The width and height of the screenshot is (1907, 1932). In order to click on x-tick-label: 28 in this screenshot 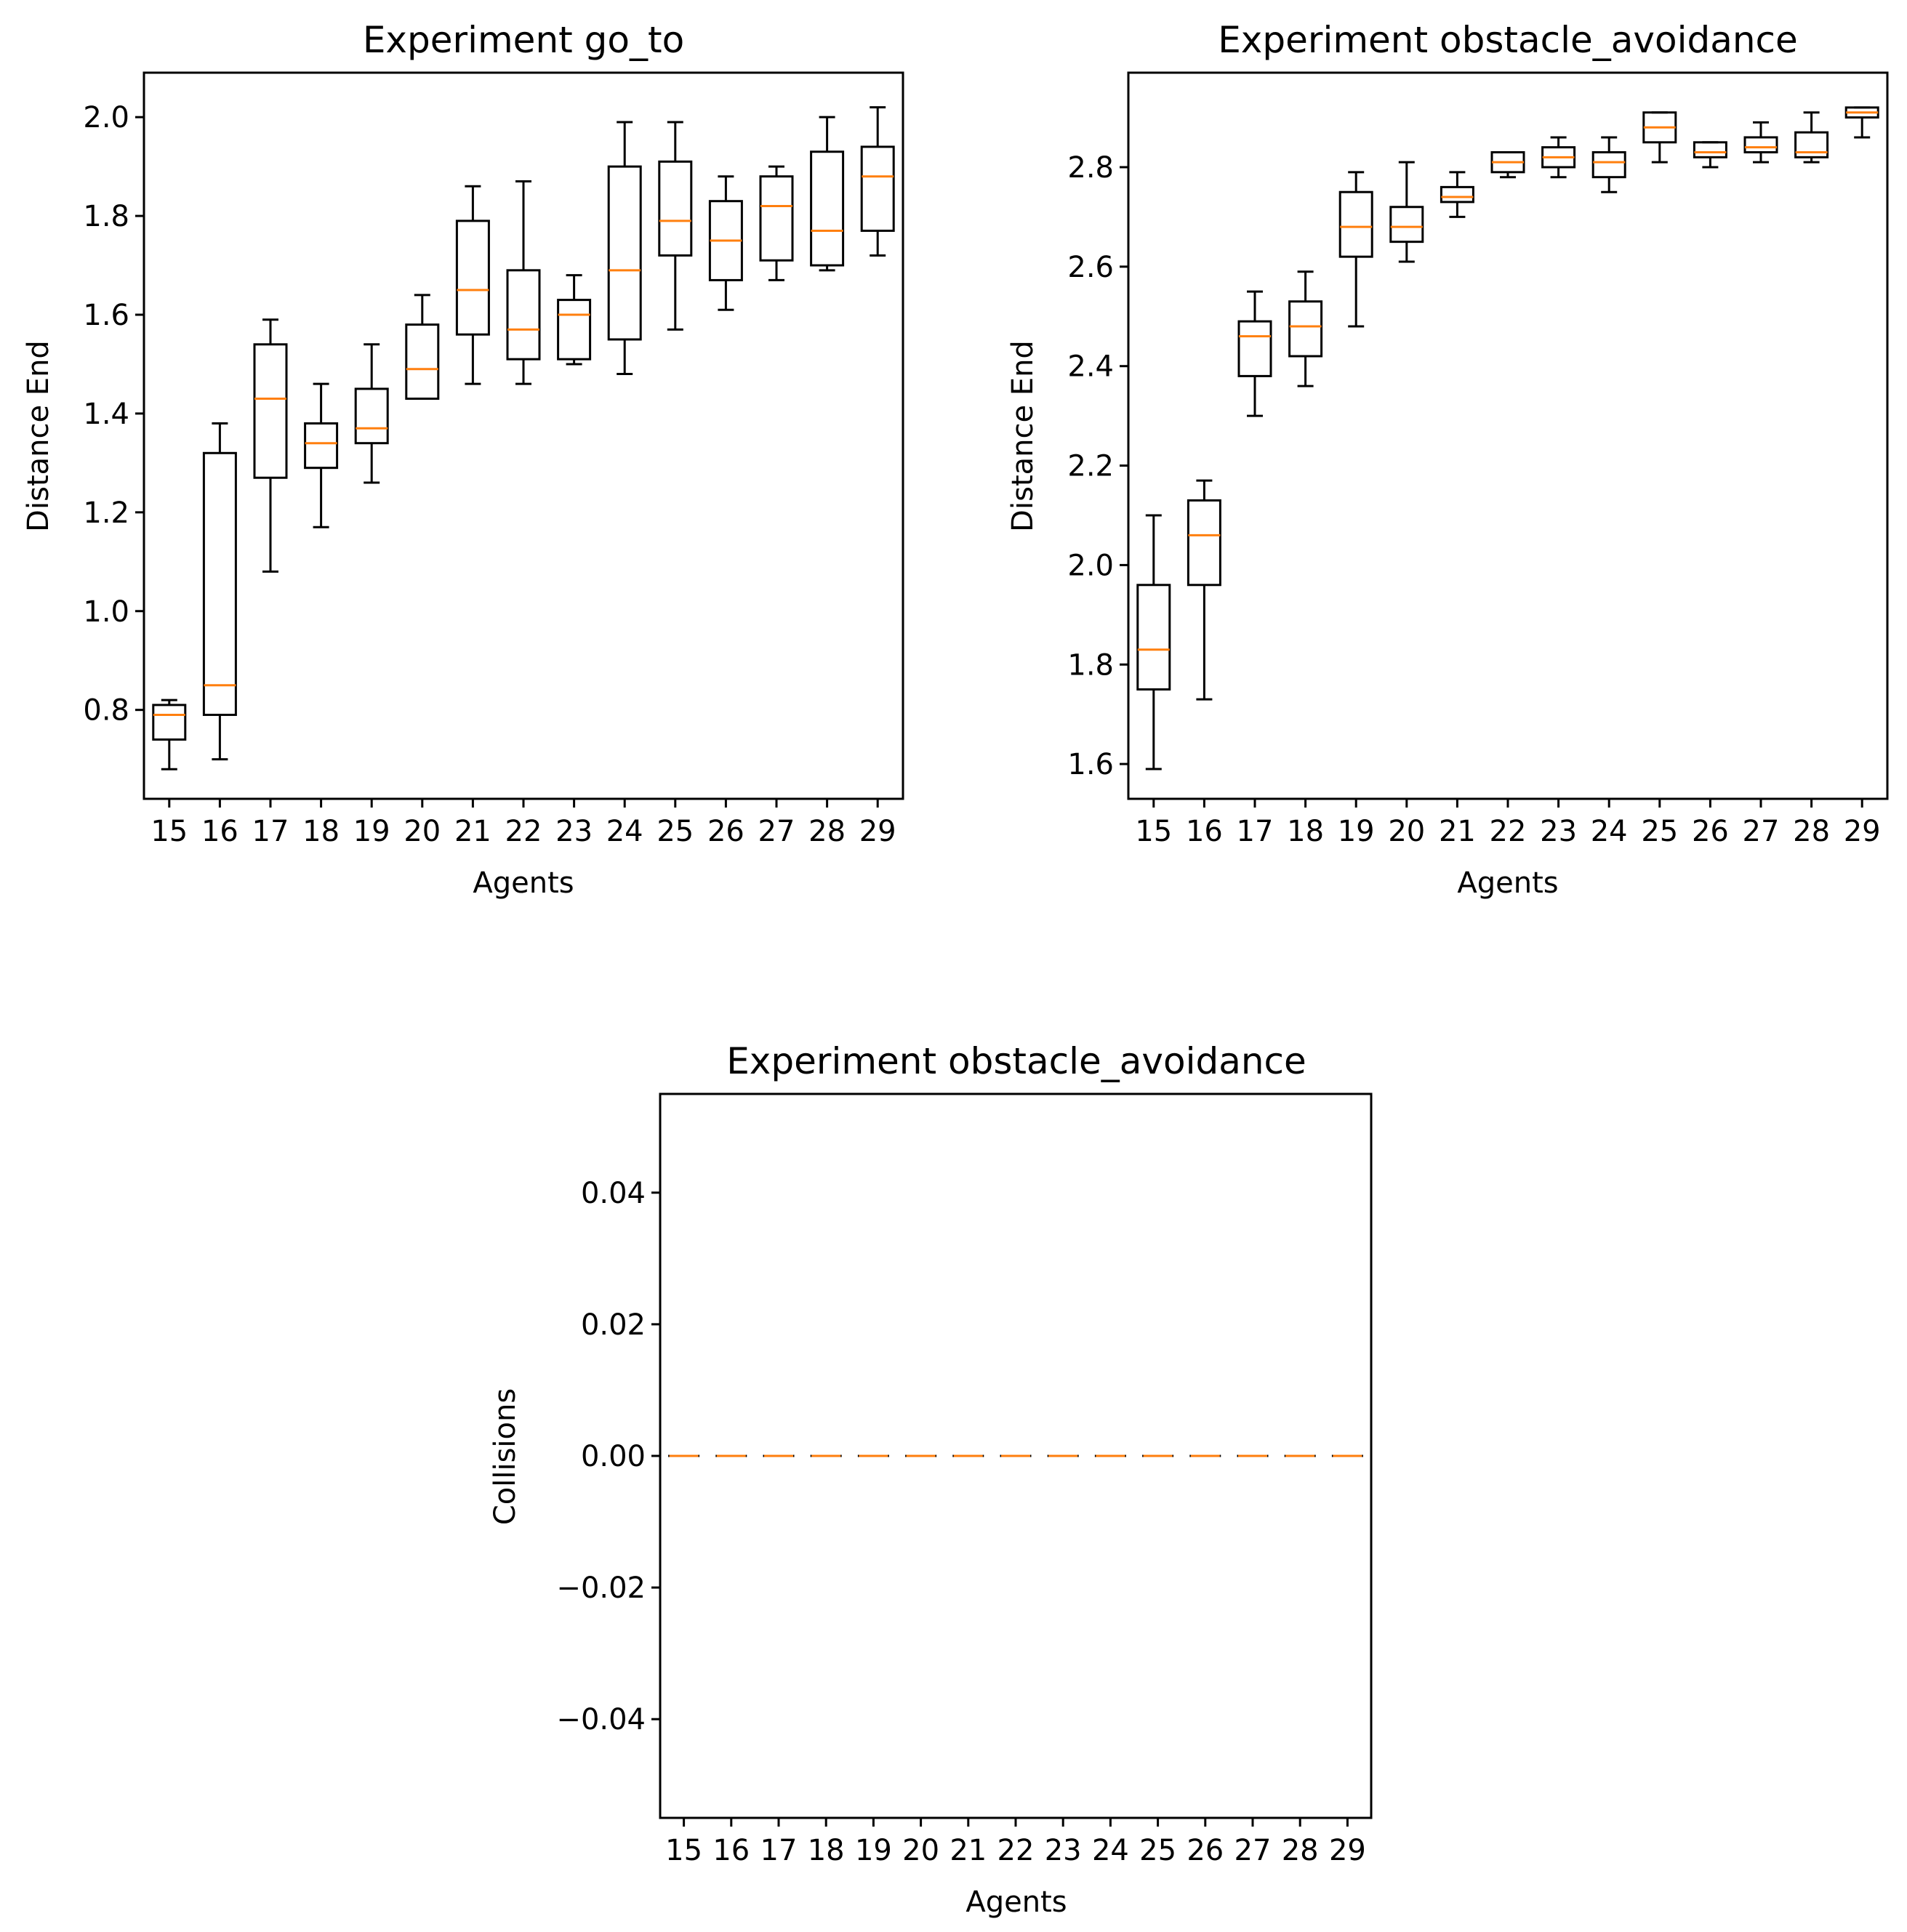, I will do `click(1300, 1850)`.